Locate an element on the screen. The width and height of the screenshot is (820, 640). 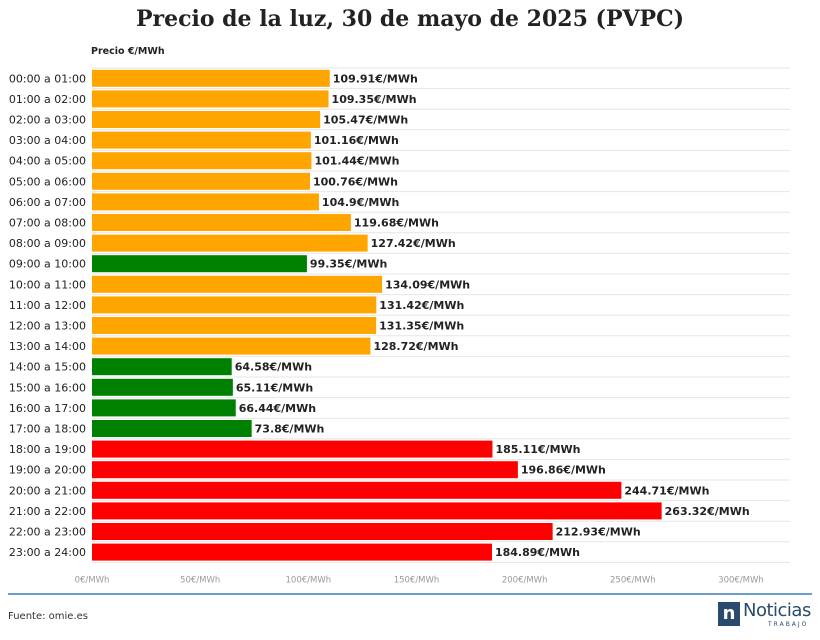
source-note: Fuente: omie.es is located at coordinates (48, 616).